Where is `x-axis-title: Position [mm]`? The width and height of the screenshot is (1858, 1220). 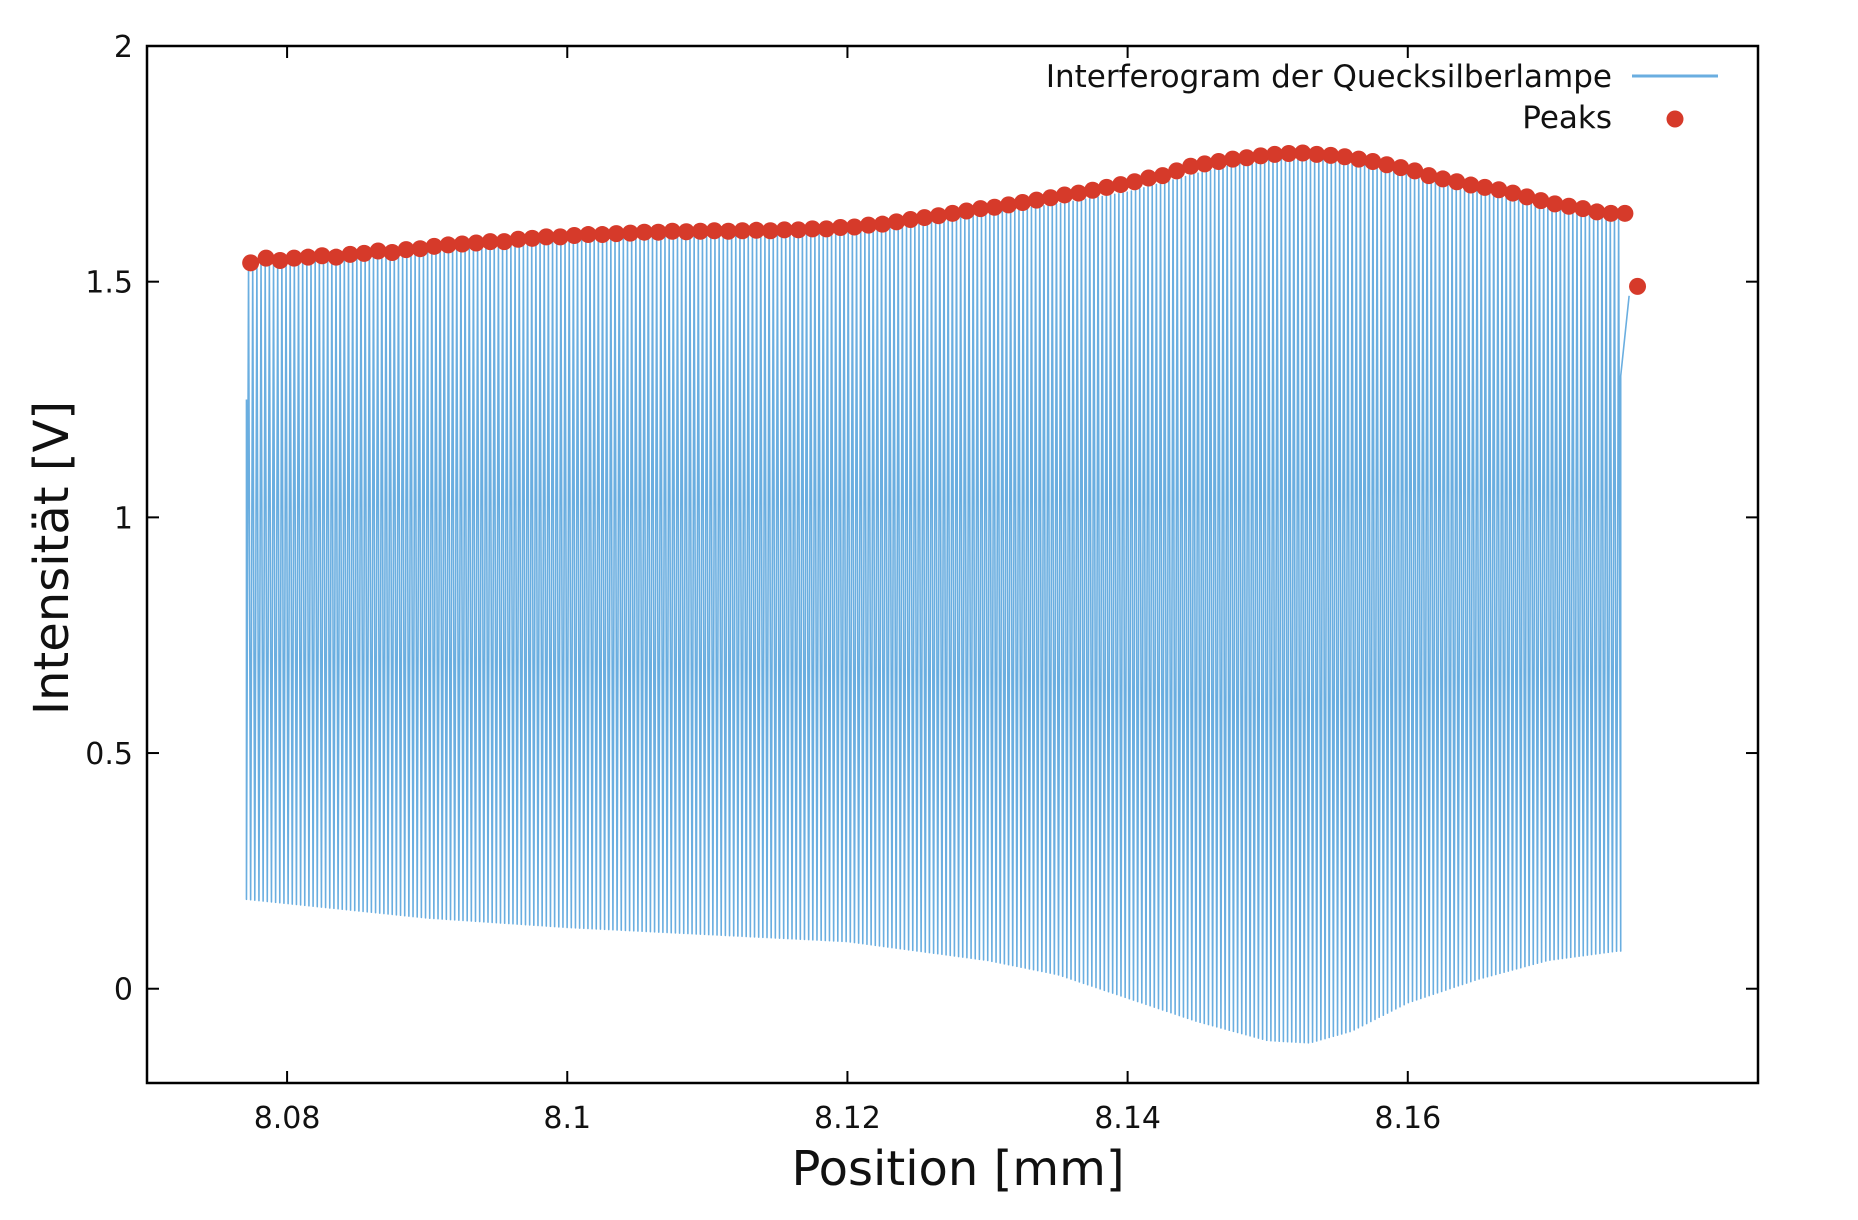
x-axis-title: Position [mm] is located at coordinates (957, 1169).